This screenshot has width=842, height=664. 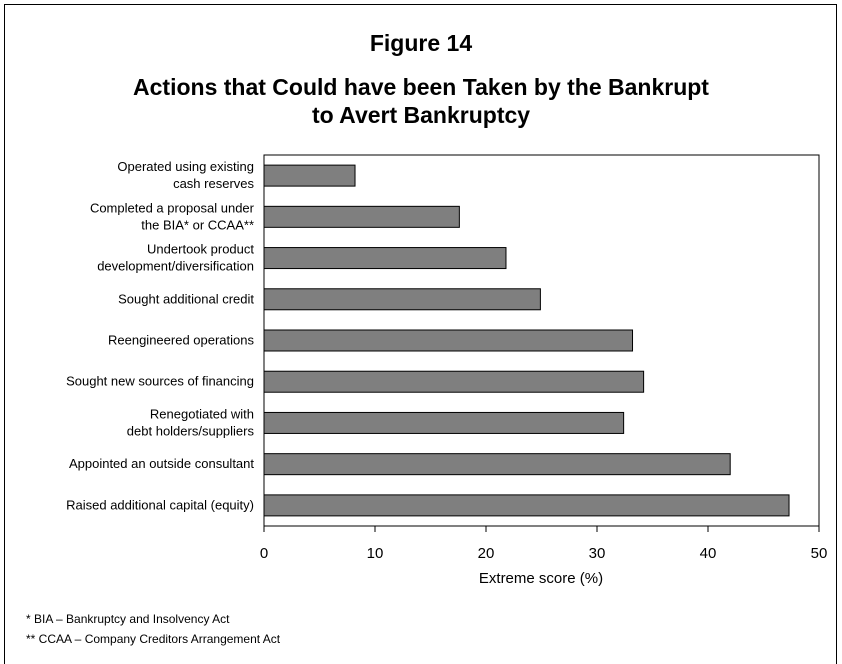 I want to click on category-label-2-line-1: Completed a proposal under, so click(x=172, y=207).